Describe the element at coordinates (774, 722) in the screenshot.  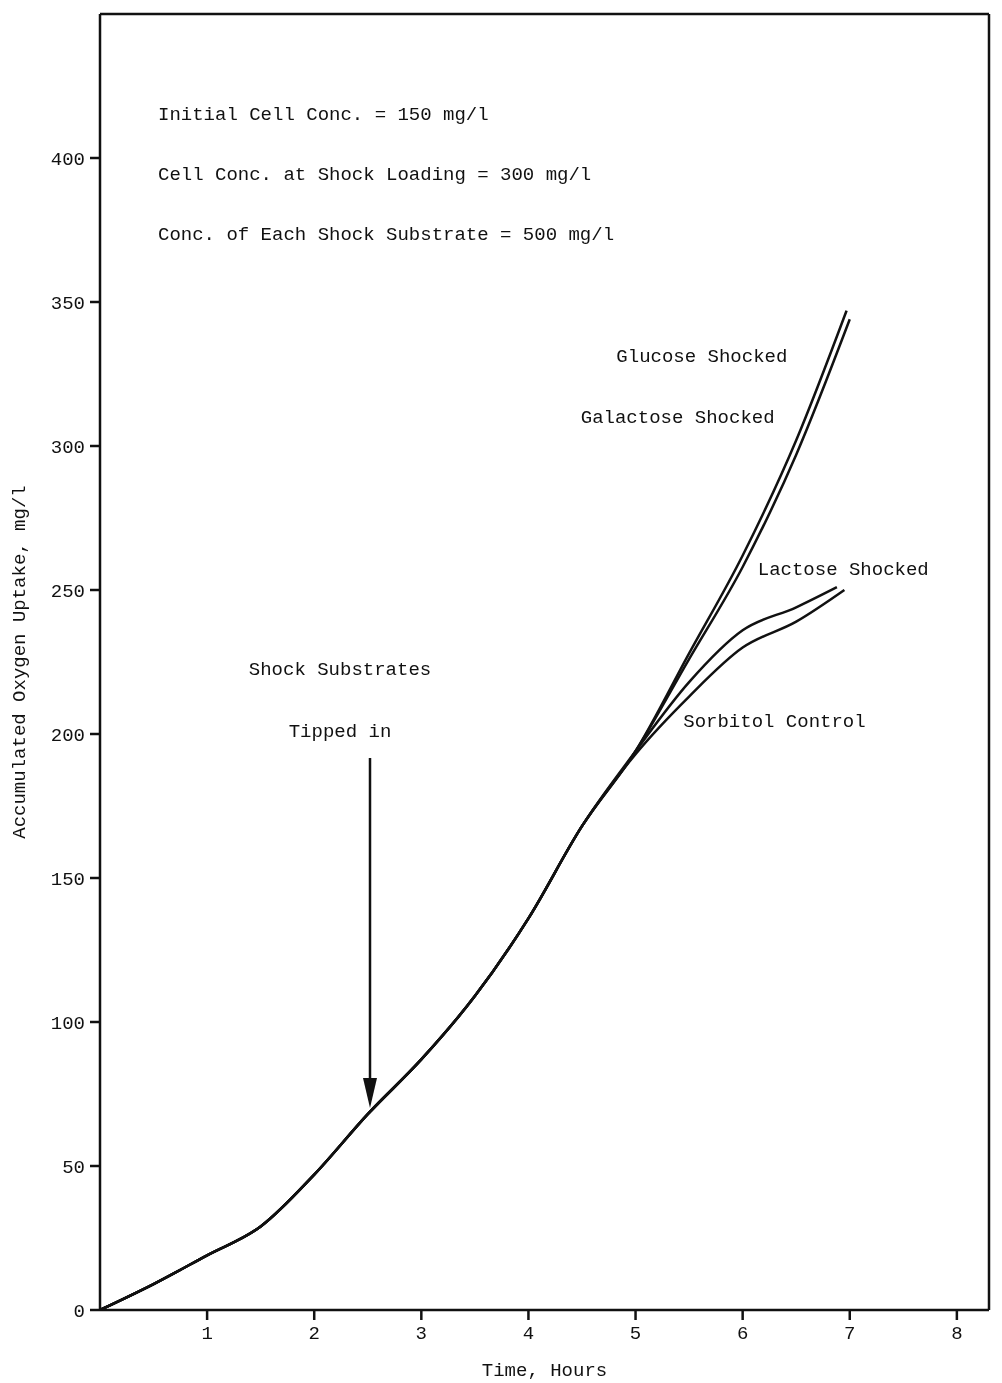
I see `series-label: Sorbitol Control` at that location.